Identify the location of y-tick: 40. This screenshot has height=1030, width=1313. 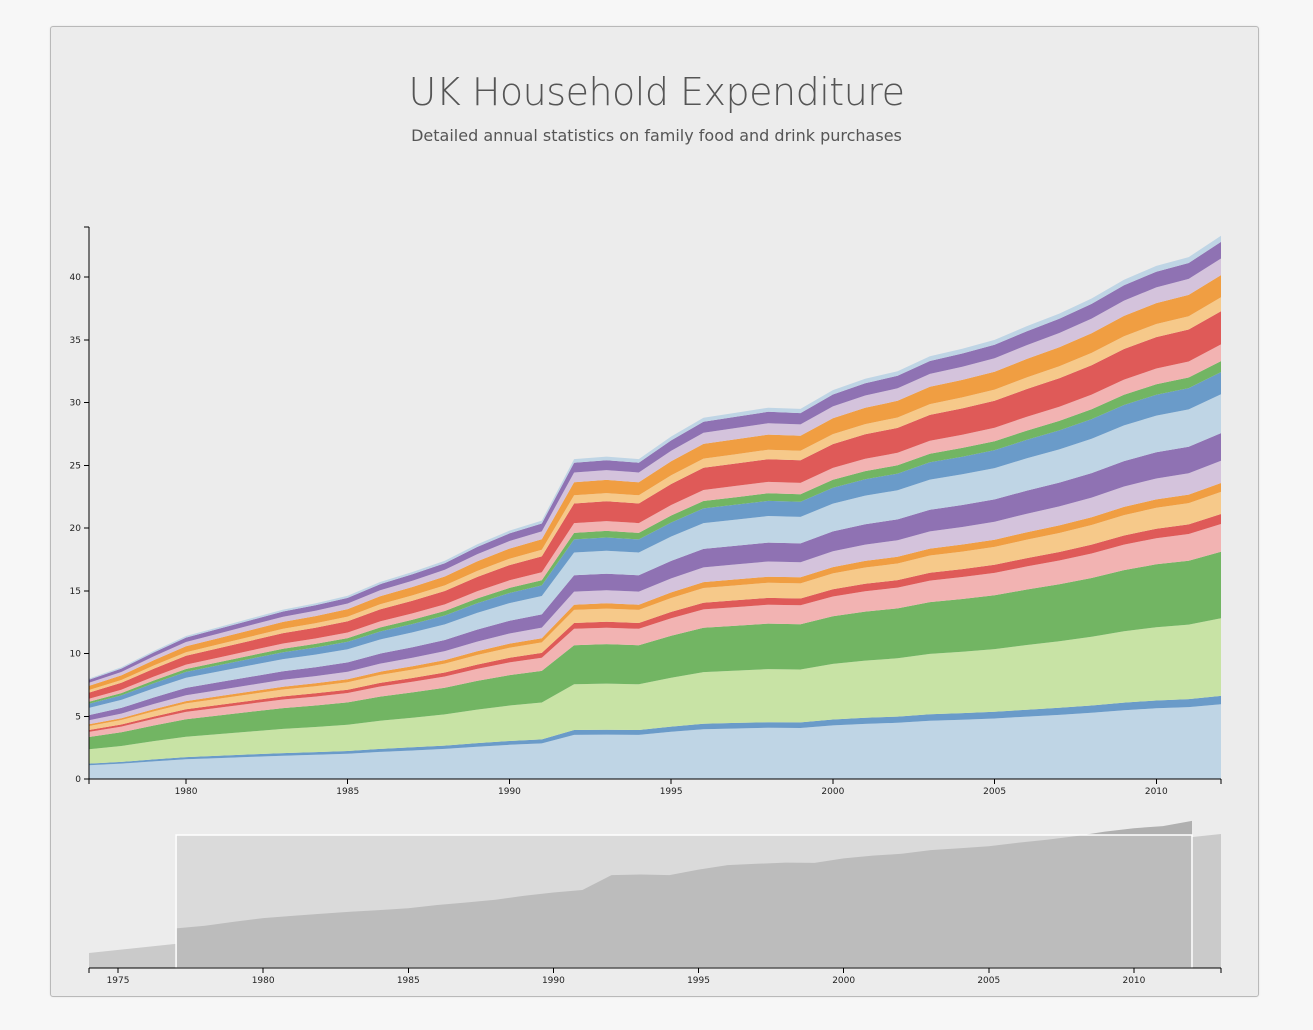
(79, 278).